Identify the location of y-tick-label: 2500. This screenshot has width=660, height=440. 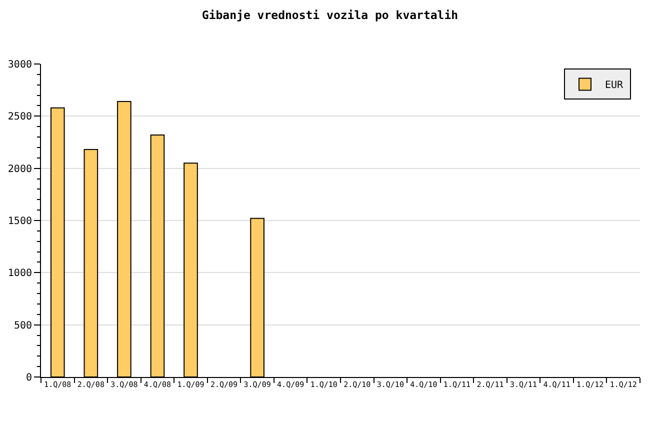
(20, 117).